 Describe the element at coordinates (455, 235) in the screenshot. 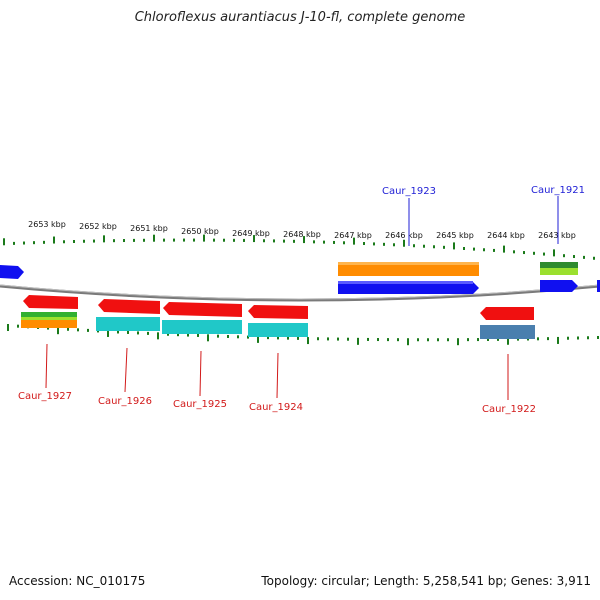

I see `scale-label: 2645 kbp` at that location.